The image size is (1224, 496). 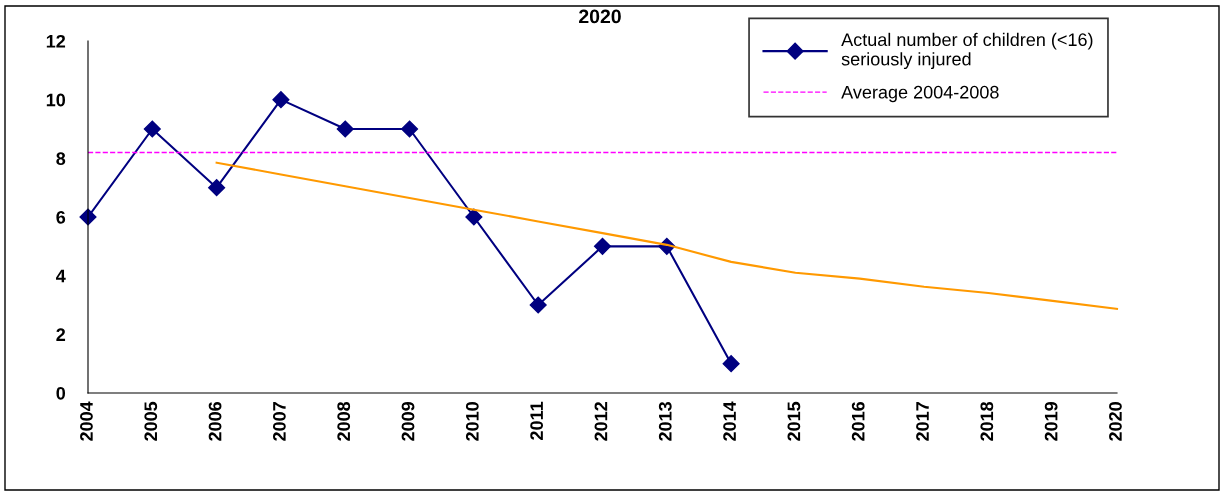 What do you see at coordinates (61, 334) in the screenshot?
I see `y-tick-label: 2` at bounding box center [61, 334].